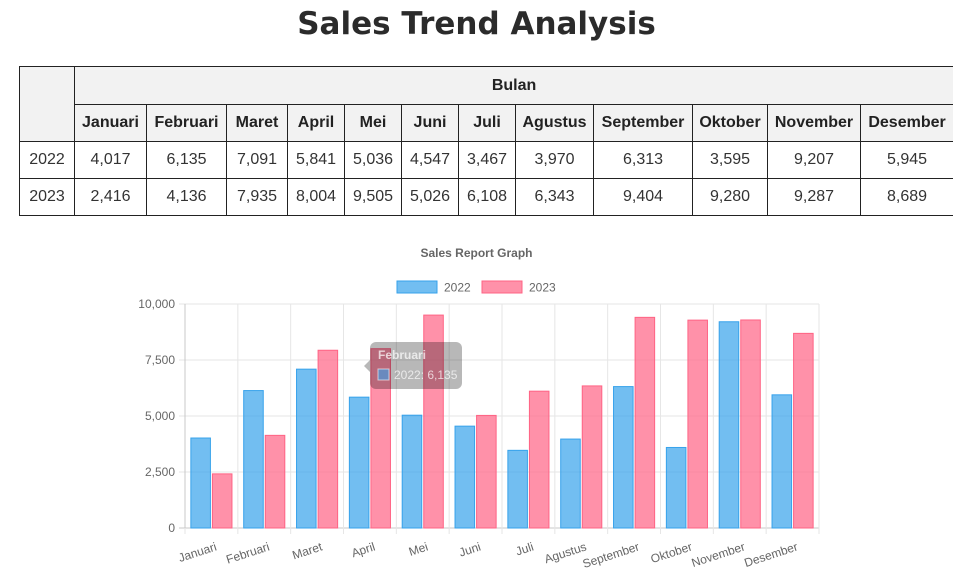  What do you see at coordinates (570, 483) in the screenshot?
I see `bar-2022-agustus` at bounding box center [570, 483].